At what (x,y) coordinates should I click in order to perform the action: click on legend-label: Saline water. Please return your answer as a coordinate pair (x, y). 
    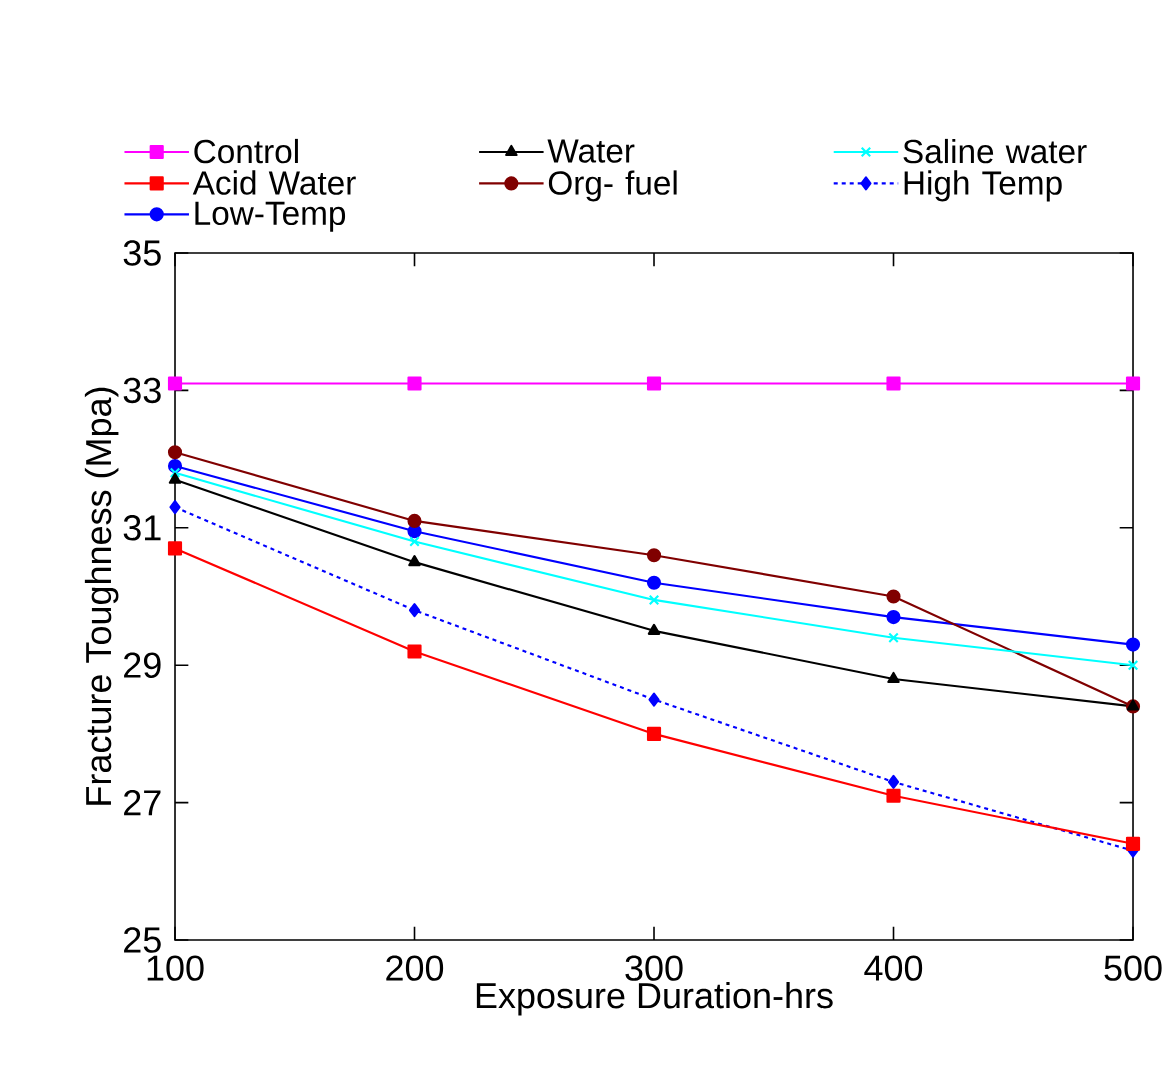
    Looking at the image, I should click on (995, 151).